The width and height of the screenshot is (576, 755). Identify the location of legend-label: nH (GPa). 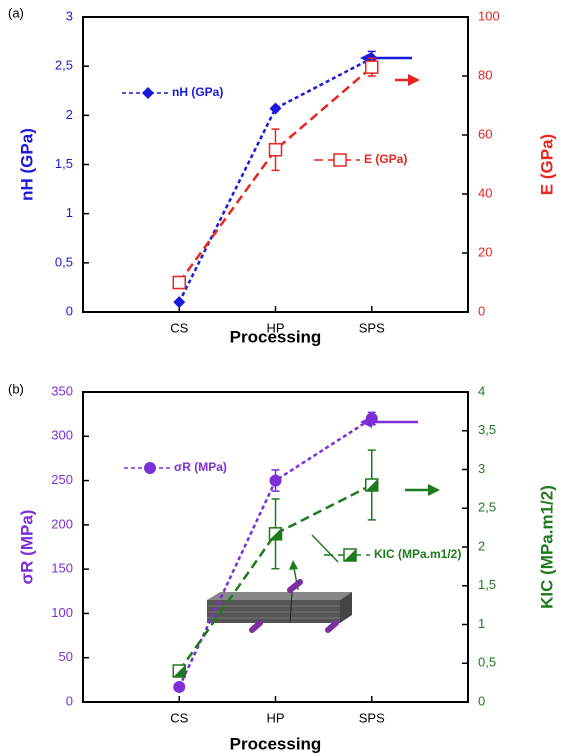
(197, 92).